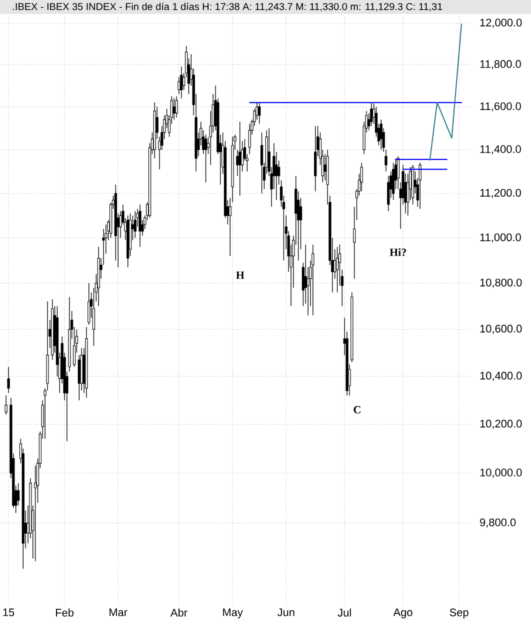 This screenshot has width=531, height=624. Describe the element at coordinates (344, 612) in the screenshot. I see `x-tick-label: Jul` at that location.